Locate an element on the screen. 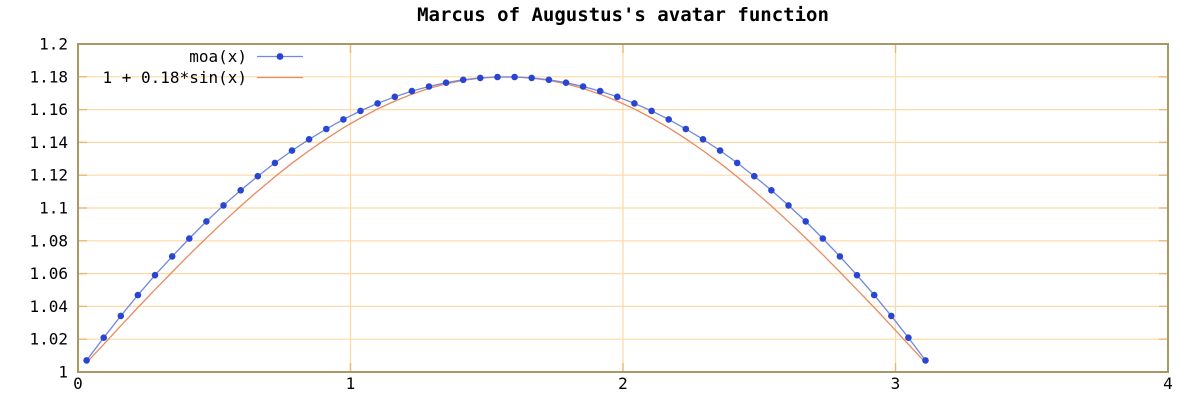  legend-sample-moa-marker is located at coordinates (280, 56).